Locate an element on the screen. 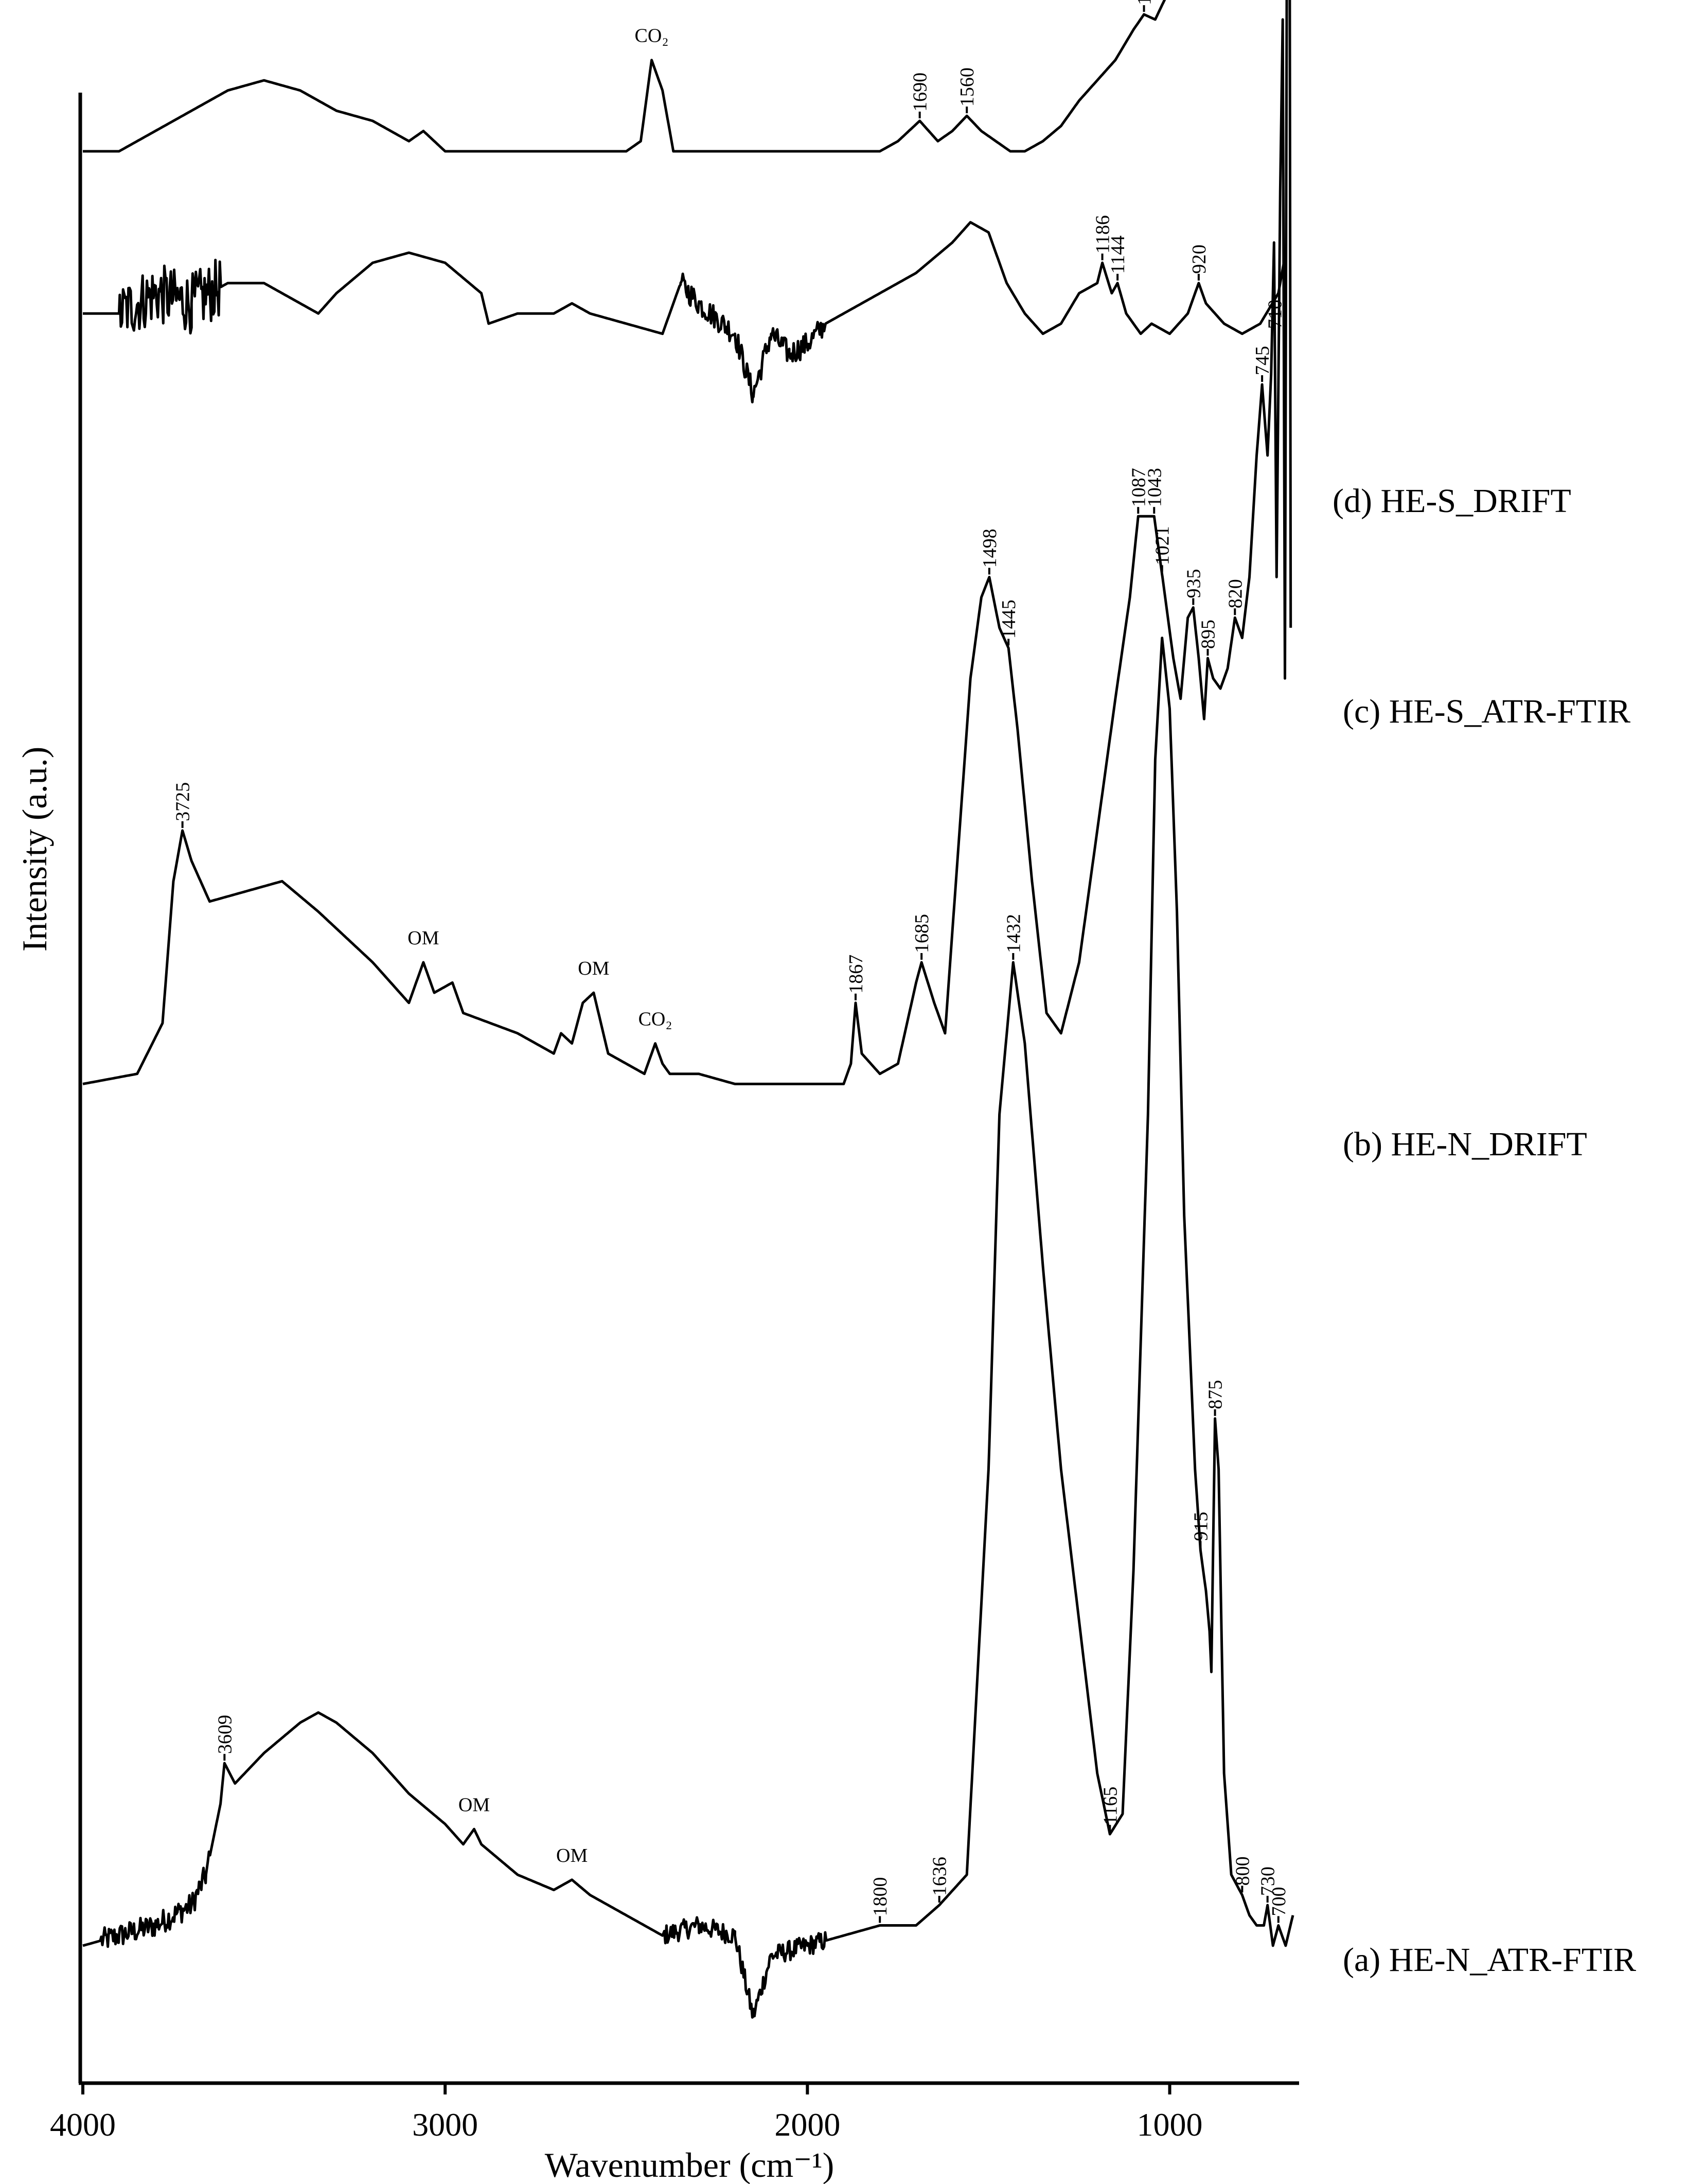 This screenshot has width=1687, height=2184. x-tick-label-3000: 3000 is located at coordinates (445, 2124).